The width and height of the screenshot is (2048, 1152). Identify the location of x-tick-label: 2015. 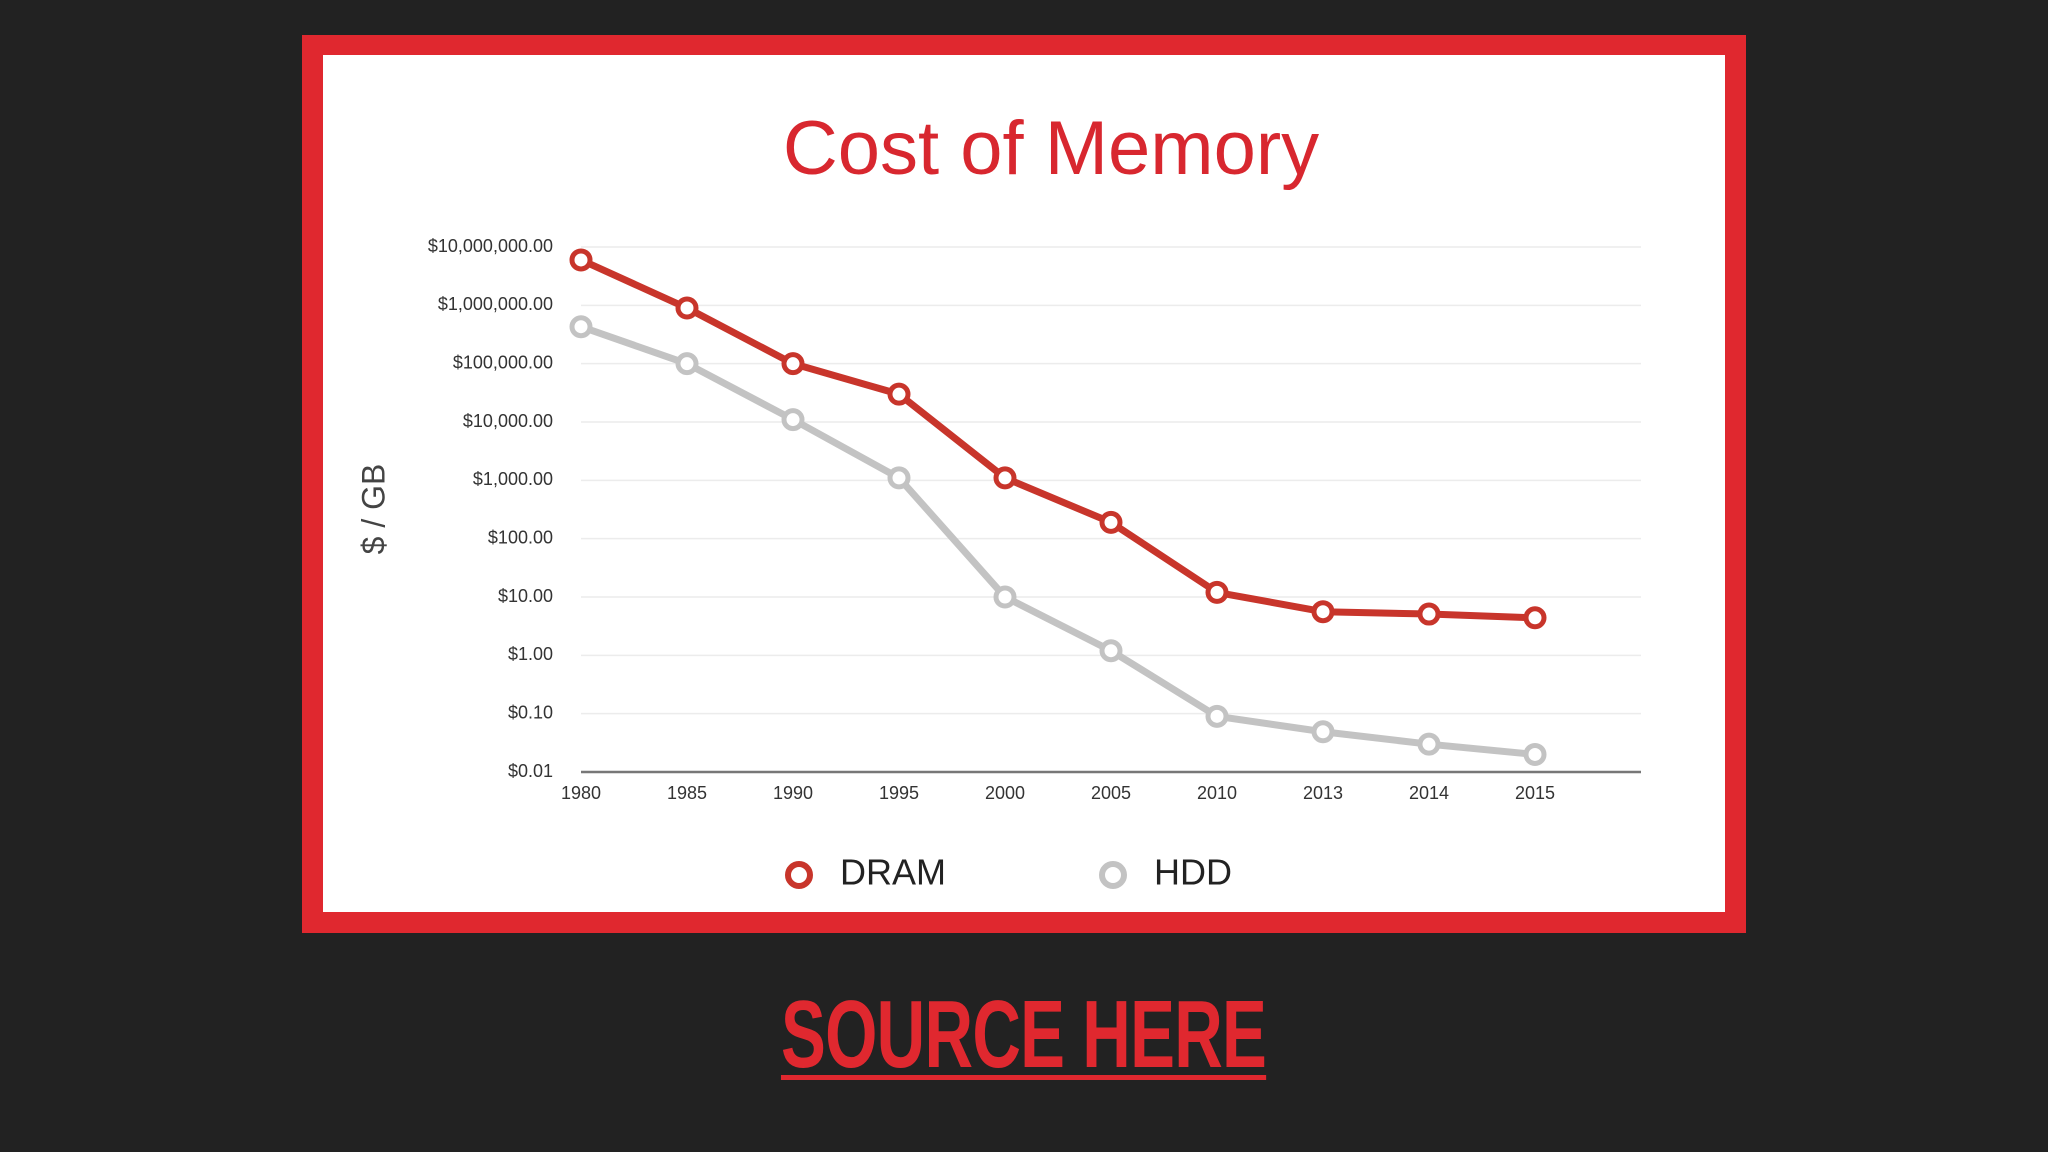
(1535, 793).